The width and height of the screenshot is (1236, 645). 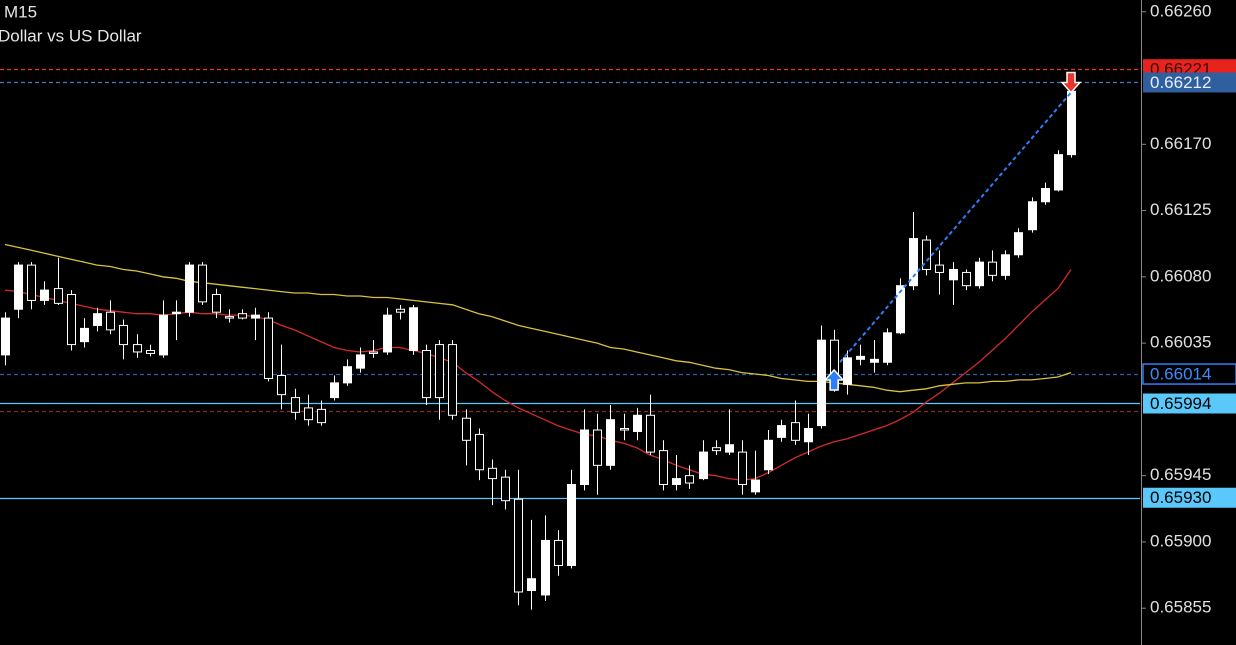 What do you see at coordinates (1180, 540) in the screenshot?
I see `y-tick-label: 0.65900` at bounding box center [1180, 540].